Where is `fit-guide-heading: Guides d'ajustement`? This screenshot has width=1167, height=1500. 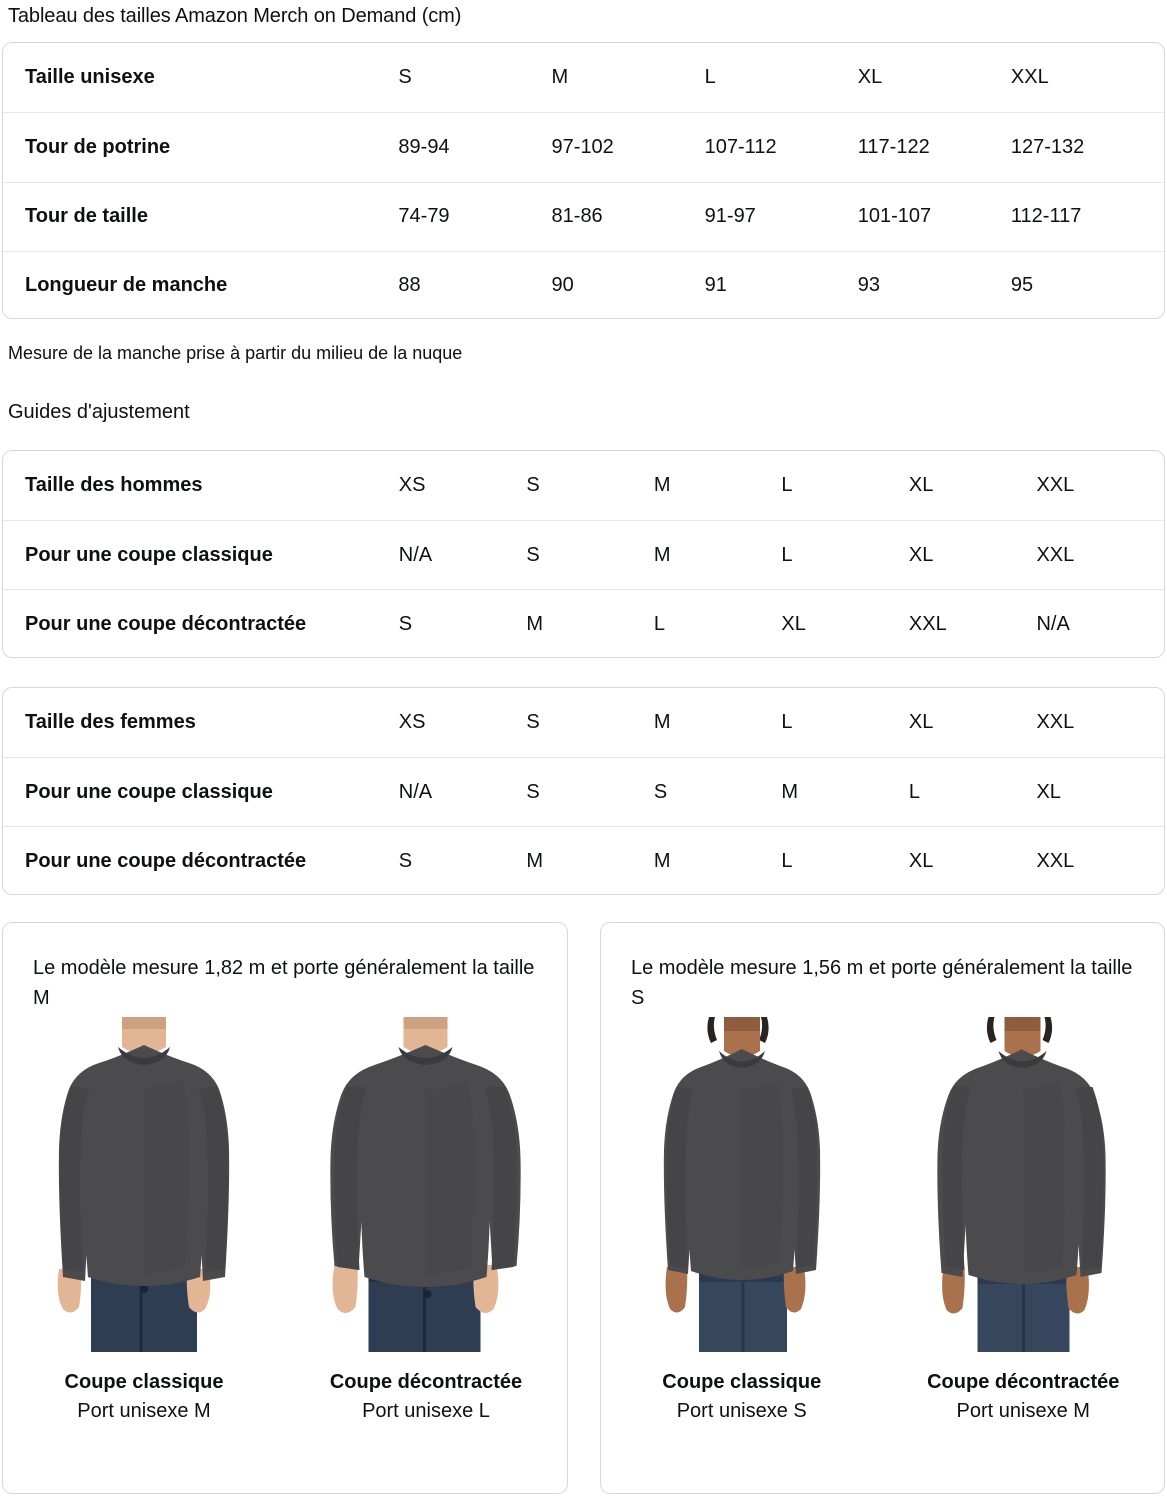 fit-guide-heading: Guides d'ajustement is located at coordinates (99, 412).